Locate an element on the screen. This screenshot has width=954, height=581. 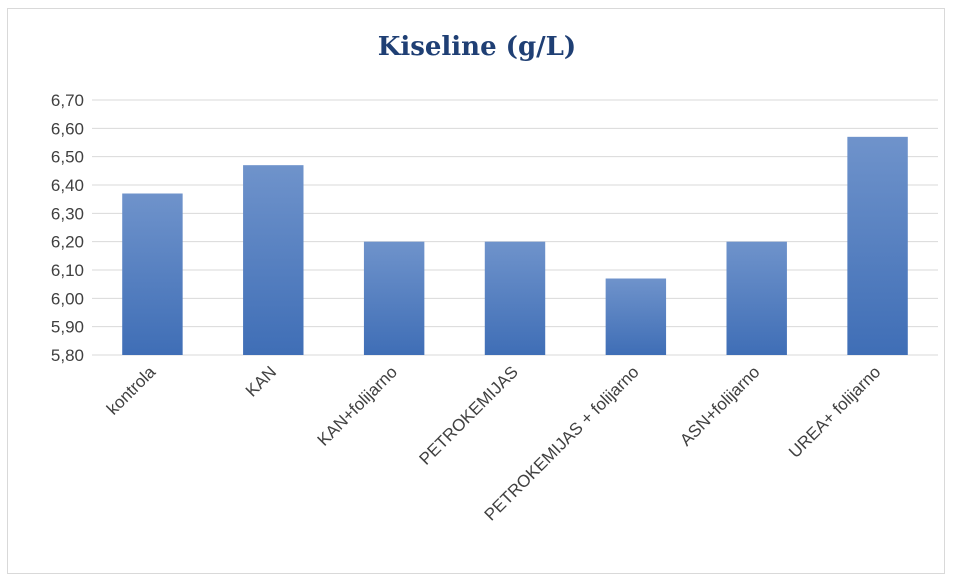
y-tick-label: 6,50 is located at coordinates (67, 157).